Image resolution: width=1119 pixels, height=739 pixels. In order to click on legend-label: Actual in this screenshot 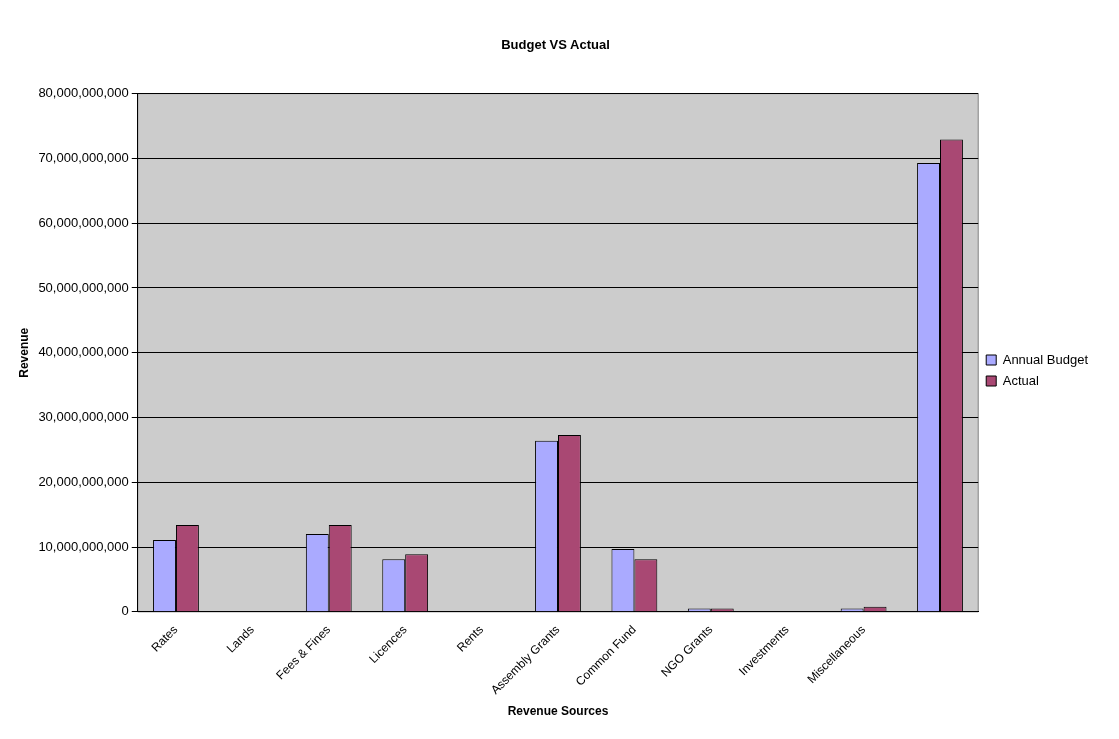, I will do `click(1020, 380)`.